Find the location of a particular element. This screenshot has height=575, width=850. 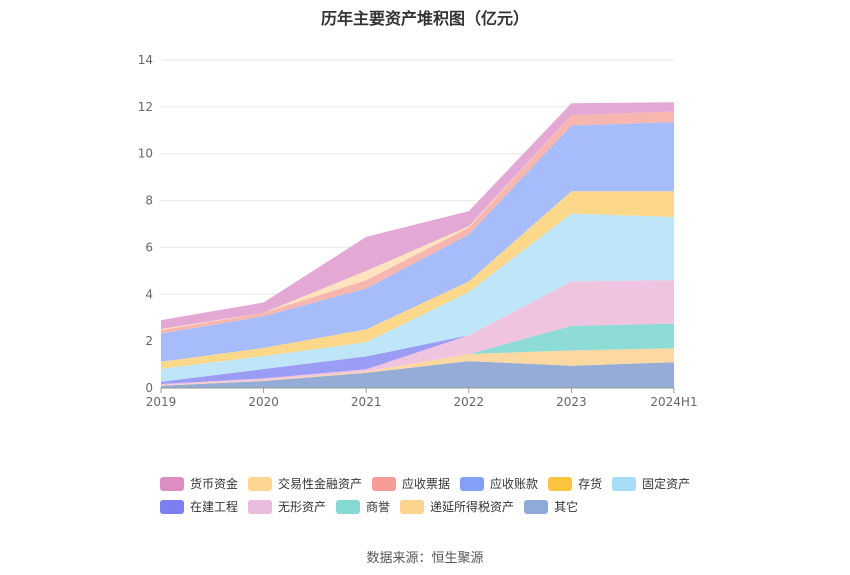

legend-item-qita: 其它 is located at coordinates (551, 506).